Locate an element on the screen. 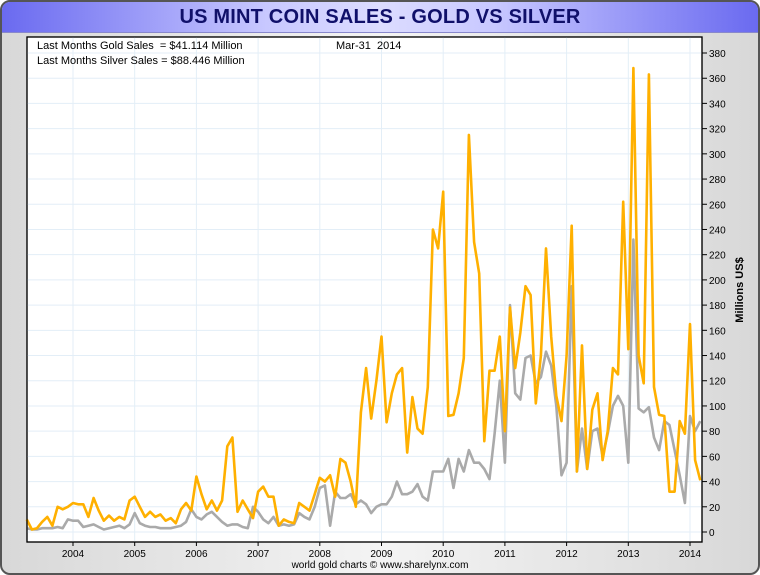 The height and width of the screenshot is (575, 760). y-tick-label: 60 is located at coordinates (715, 457).